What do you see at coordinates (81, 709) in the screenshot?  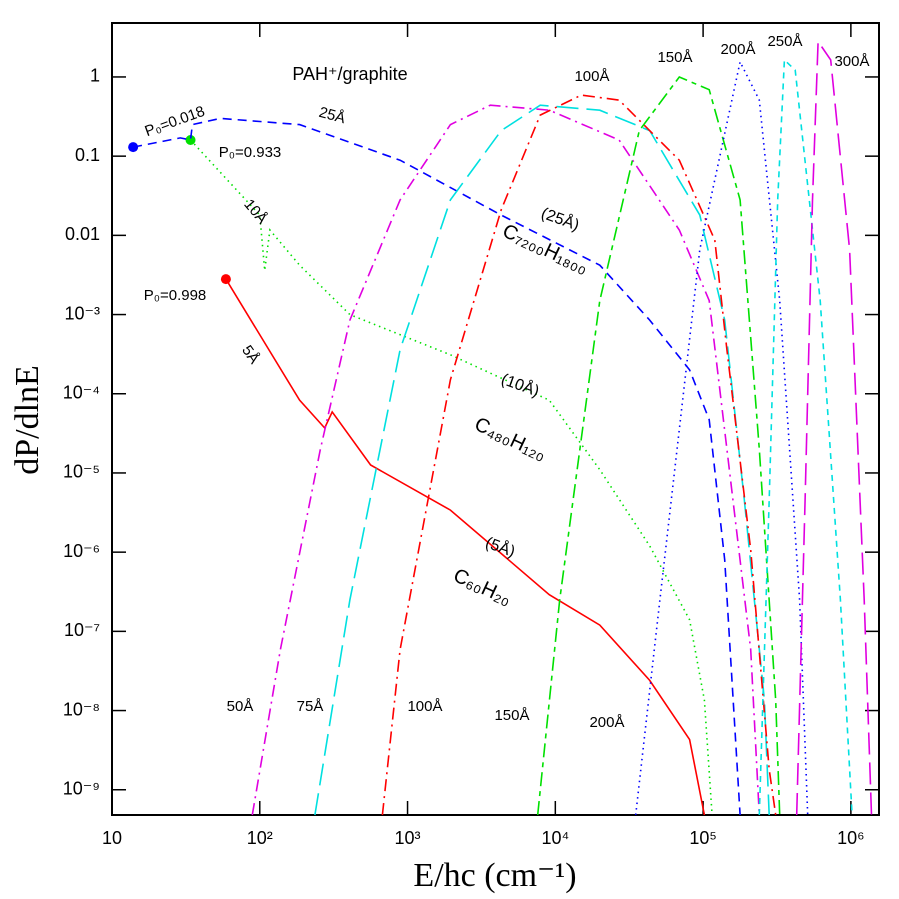 I see `y-tick-label: 10⁻⁸` at bounding box center [81, 709].